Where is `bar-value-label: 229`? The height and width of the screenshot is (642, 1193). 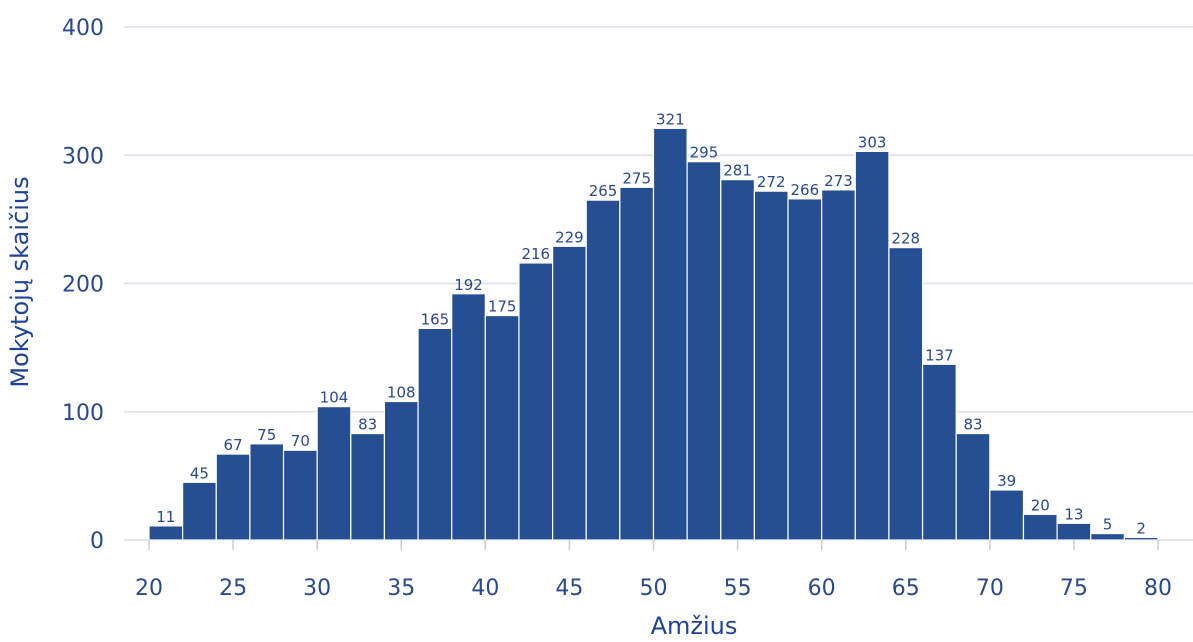
bar-value-label: 229 is located at coordinates (569, 237).